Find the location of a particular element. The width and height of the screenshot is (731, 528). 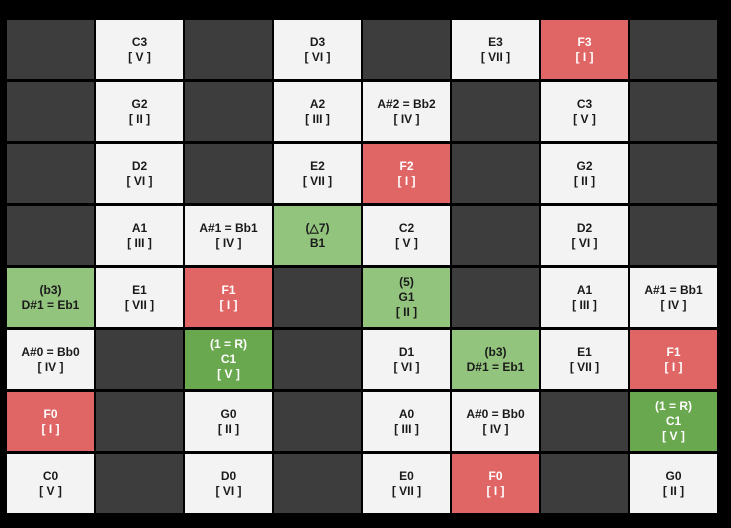

note-cell: D1[ VI ] is located at coordinates (406, 359).